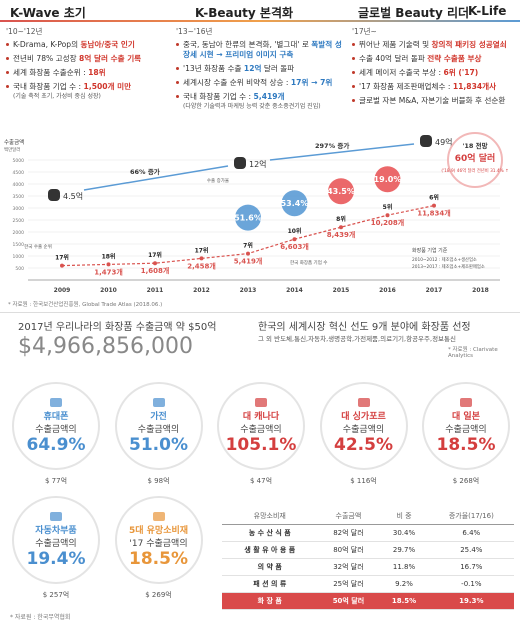 The height and width of the screenshot is (624, 520). What do you see at coordinates (444, 259) in the screenshot?
I see `legend-line: 2010~2012 : 제조업소+생산업소` at bounding box center [444, 259].